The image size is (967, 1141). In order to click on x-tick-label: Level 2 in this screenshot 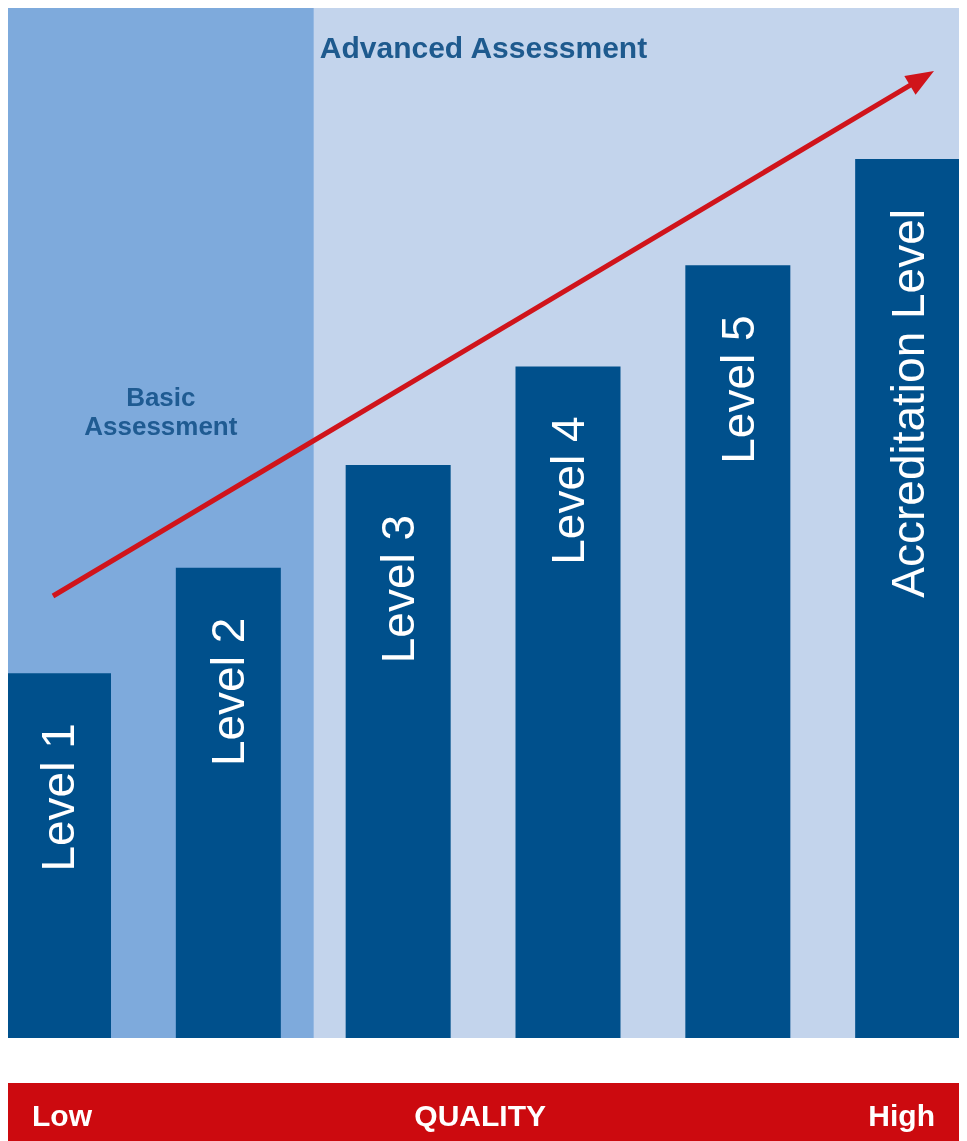, I will do `click(228, 692)`.